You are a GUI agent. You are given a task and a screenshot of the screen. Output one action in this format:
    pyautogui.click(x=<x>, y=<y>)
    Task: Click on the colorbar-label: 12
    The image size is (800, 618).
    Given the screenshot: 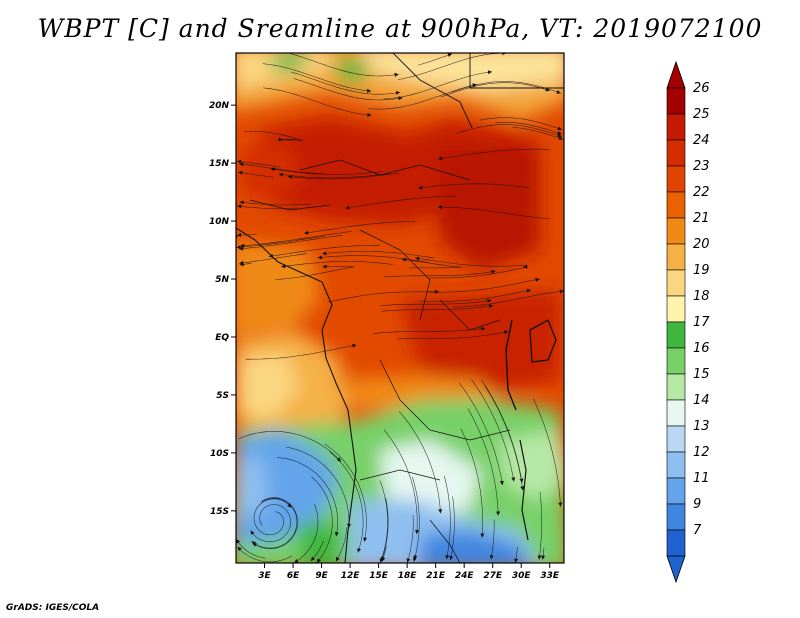 What is the action you would take?
    pyautogui.click(x=701, y=452)
    